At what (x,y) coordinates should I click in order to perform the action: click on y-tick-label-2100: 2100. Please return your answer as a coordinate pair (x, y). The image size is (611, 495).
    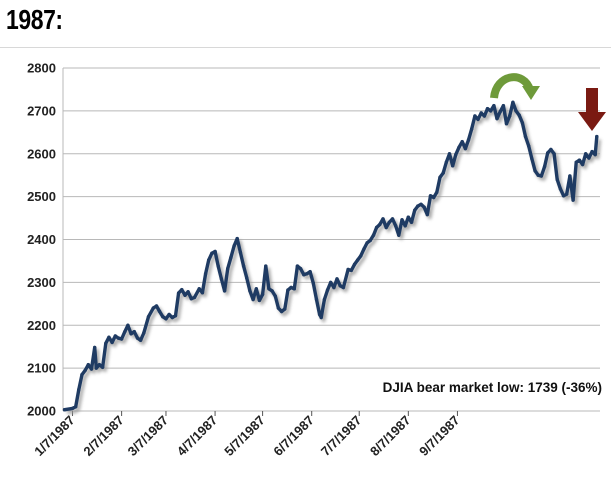
    Looking at the image, I should click on (41, 368).